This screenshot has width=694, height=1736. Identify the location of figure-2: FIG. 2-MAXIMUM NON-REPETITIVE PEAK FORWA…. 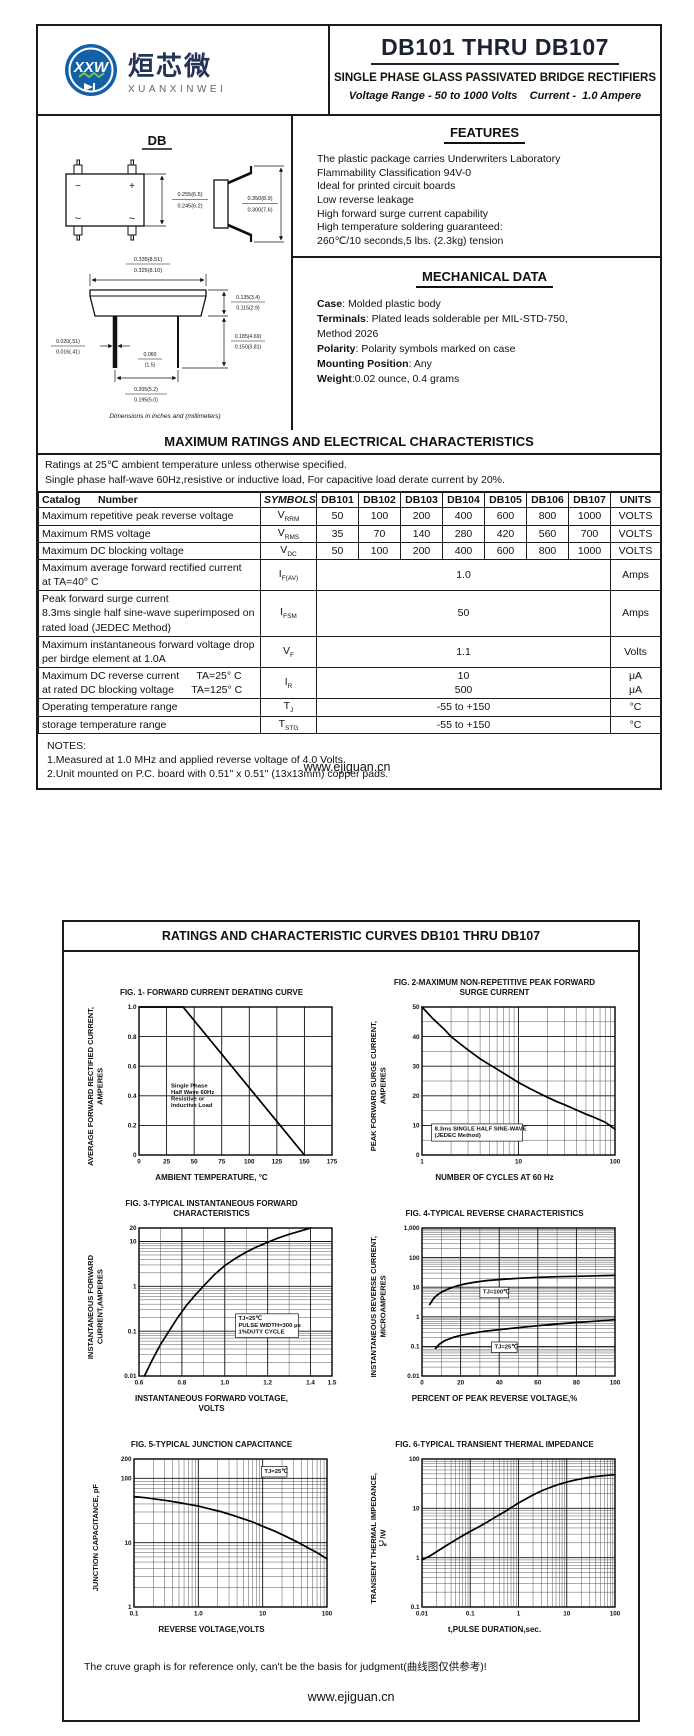
(494, 1079).